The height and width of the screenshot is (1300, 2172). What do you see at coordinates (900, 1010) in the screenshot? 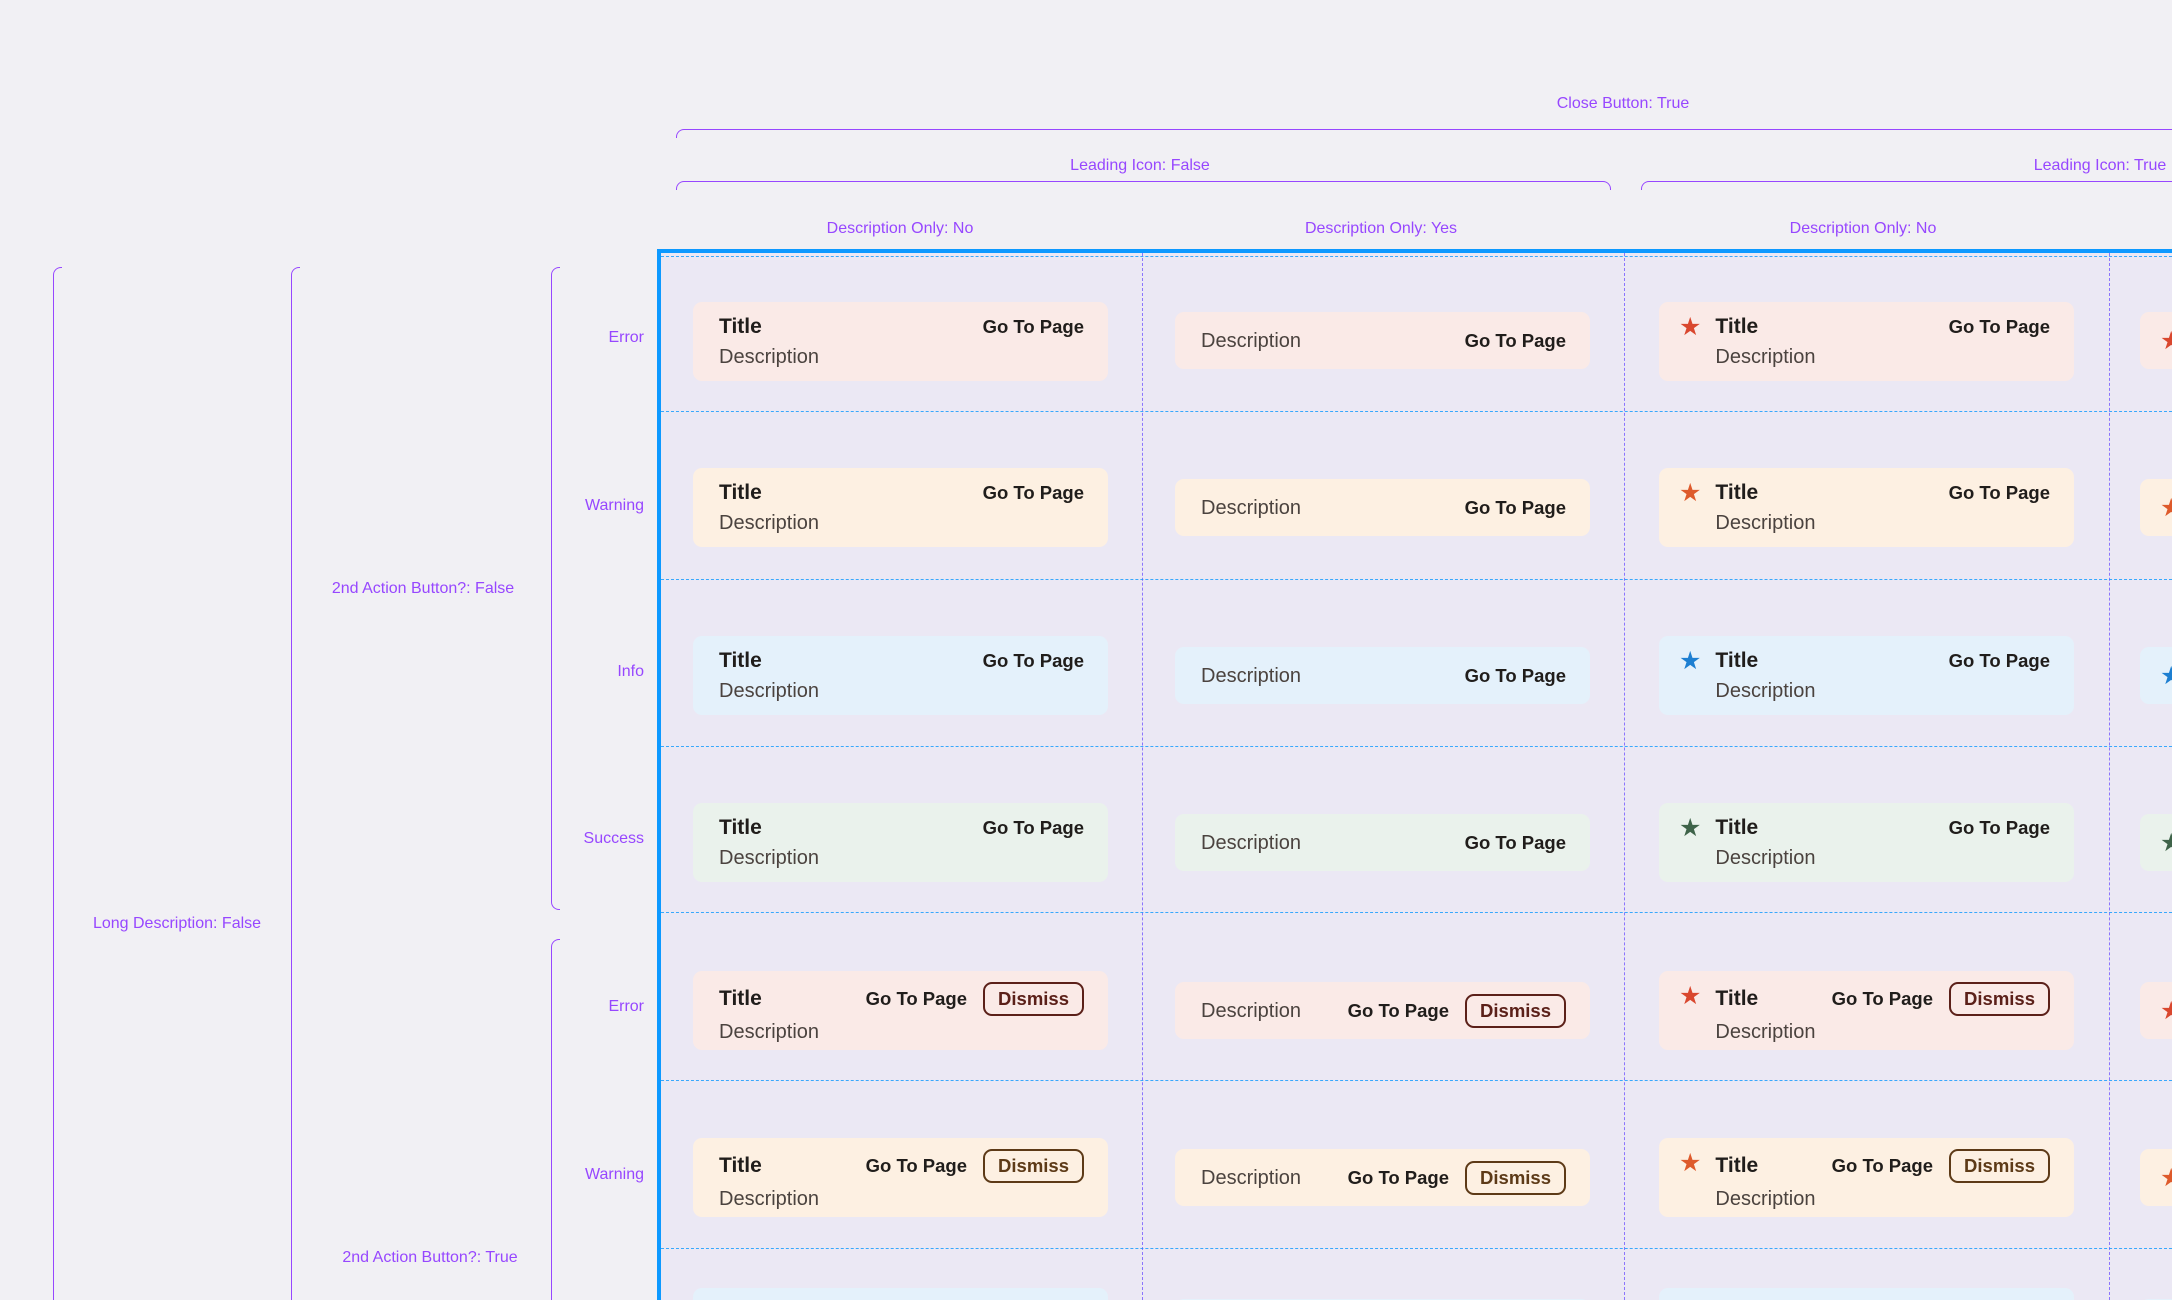
I see `alert-error-dismiss-title: Title Go To Page Dismiss Description` at bounding box center [900, 1010].